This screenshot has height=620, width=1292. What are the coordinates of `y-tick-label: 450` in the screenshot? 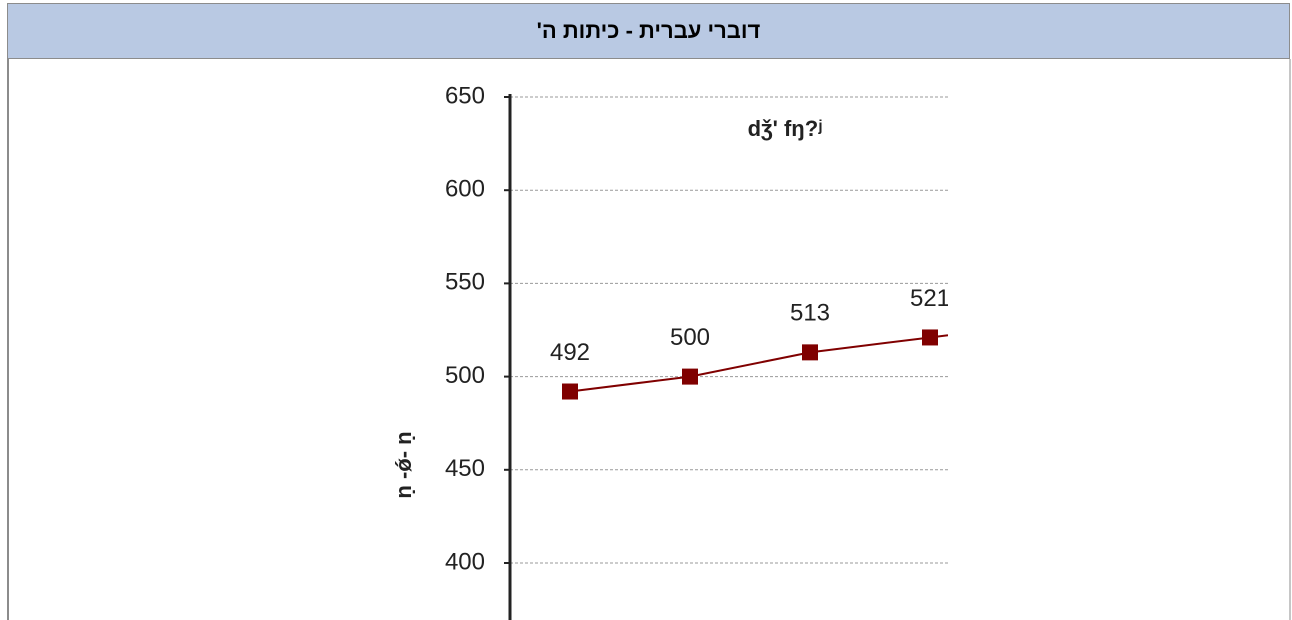 It's located at (465, 468).